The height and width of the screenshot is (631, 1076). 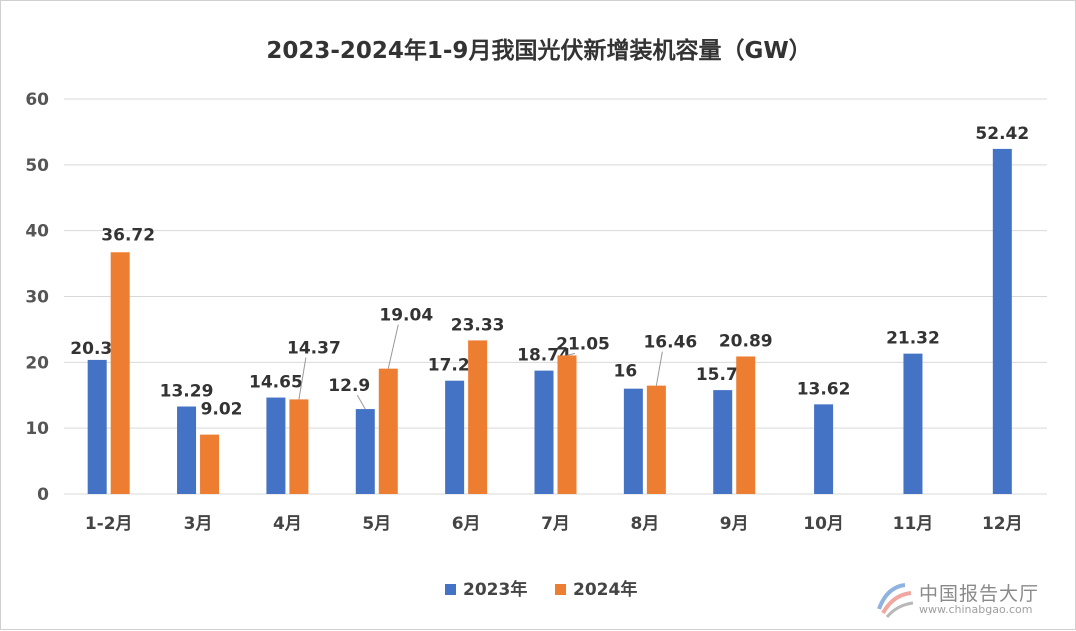 What do you see at coordinates (583, 344) in the screenshot?
I see `data-label: 21.05` at bounding box center [583, 344].